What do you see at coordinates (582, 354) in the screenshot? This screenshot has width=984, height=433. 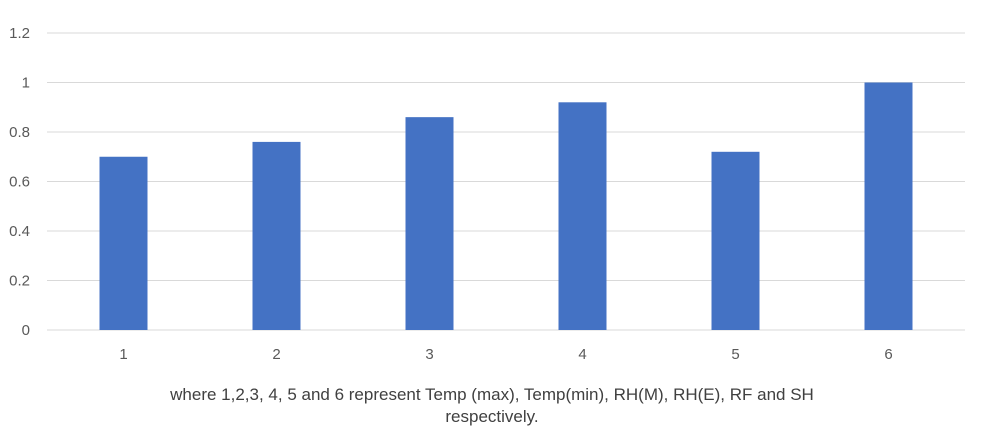 I see `x-tick-label: 4` at bounding box center [582, 354].